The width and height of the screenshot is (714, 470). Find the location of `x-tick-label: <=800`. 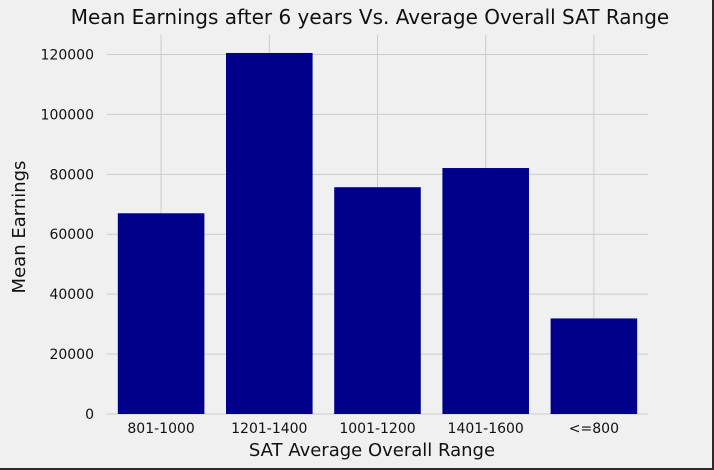

x-tick-label: <=800 is located at coordinates (594, 429).